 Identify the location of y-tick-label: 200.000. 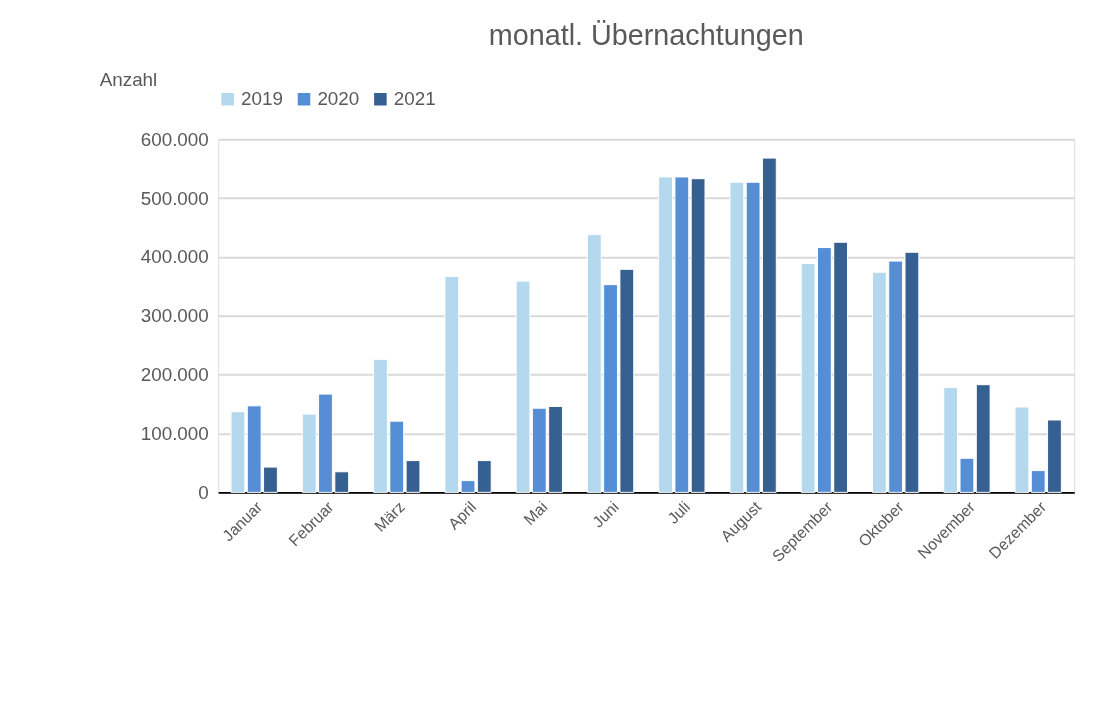
(174, 375).